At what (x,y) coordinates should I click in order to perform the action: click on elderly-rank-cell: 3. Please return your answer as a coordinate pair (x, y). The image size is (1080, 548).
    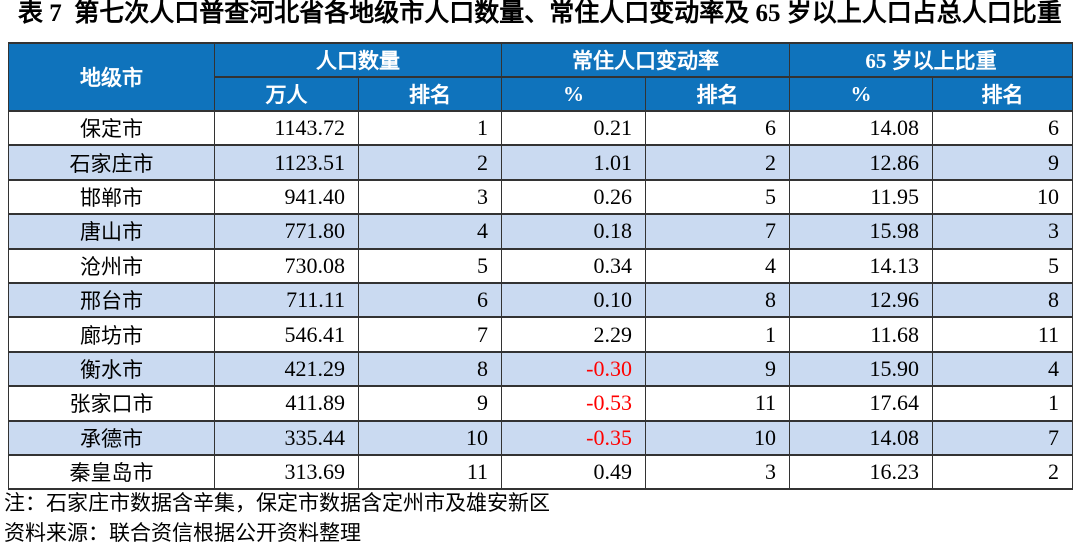
    Looking at the image, I should click on (1002, 231).